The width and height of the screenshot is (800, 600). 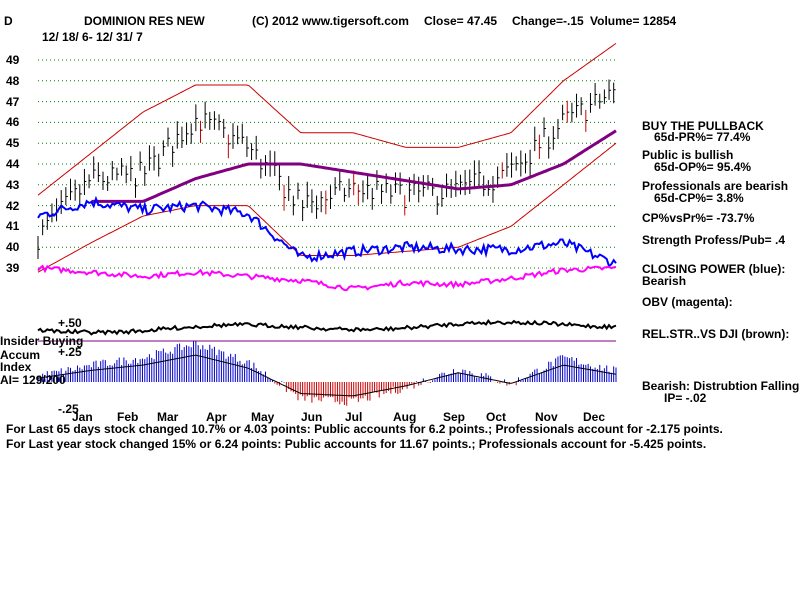 What do you see at coordinates (20, 355) in the screenshot?
I see `accum-label: Accum` at bounding box center [20, 355].